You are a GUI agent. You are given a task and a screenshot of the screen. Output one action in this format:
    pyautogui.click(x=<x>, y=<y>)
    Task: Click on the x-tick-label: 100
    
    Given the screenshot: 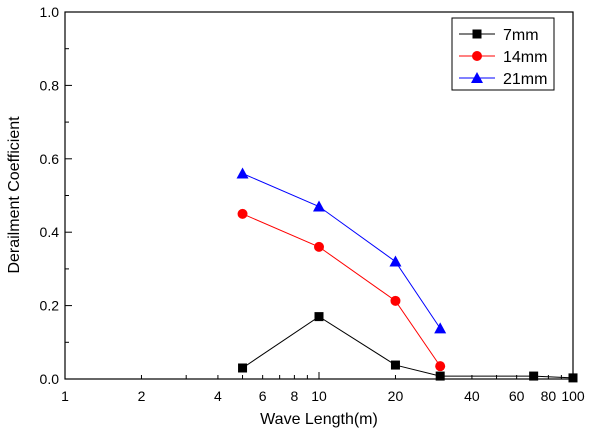 What is the action you would take?
    pyautogui.click(x=573, y=396)
    